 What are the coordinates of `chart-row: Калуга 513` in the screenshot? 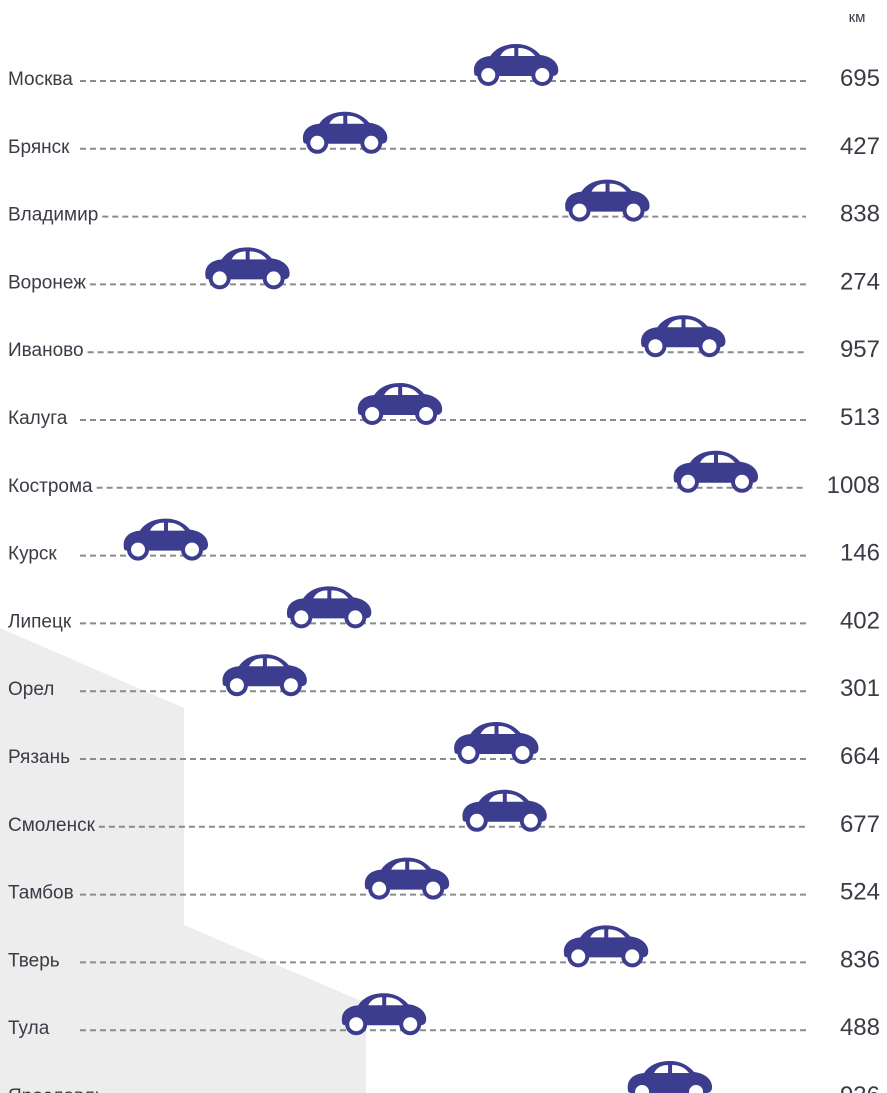 It's located at (444, 407).